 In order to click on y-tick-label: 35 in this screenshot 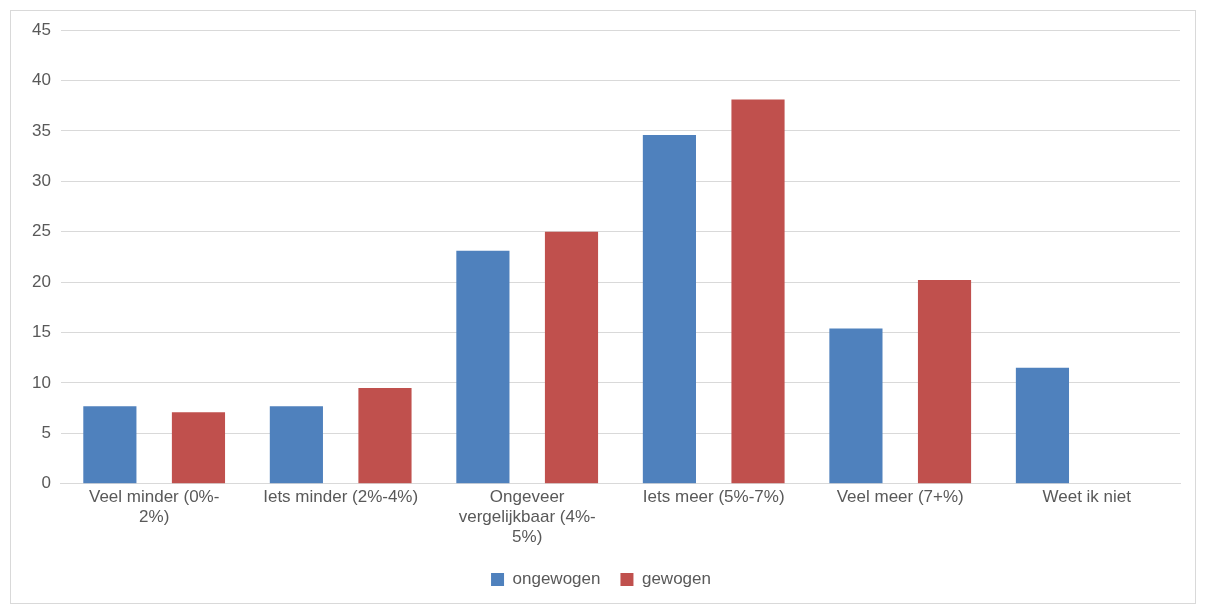, I will do `click(41, 130)`.